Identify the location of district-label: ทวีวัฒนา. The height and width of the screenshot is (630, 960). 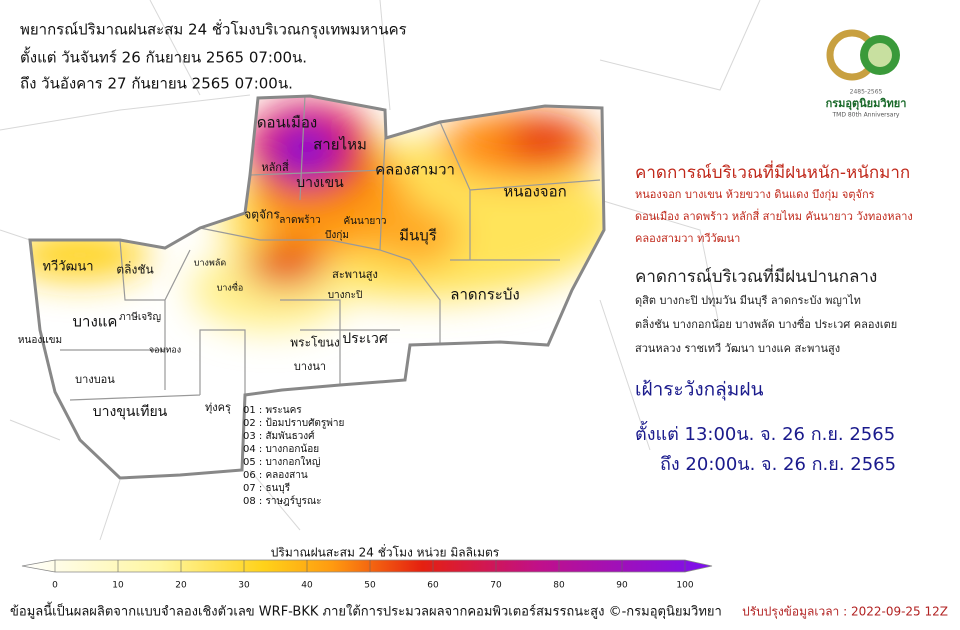
(67, 267).